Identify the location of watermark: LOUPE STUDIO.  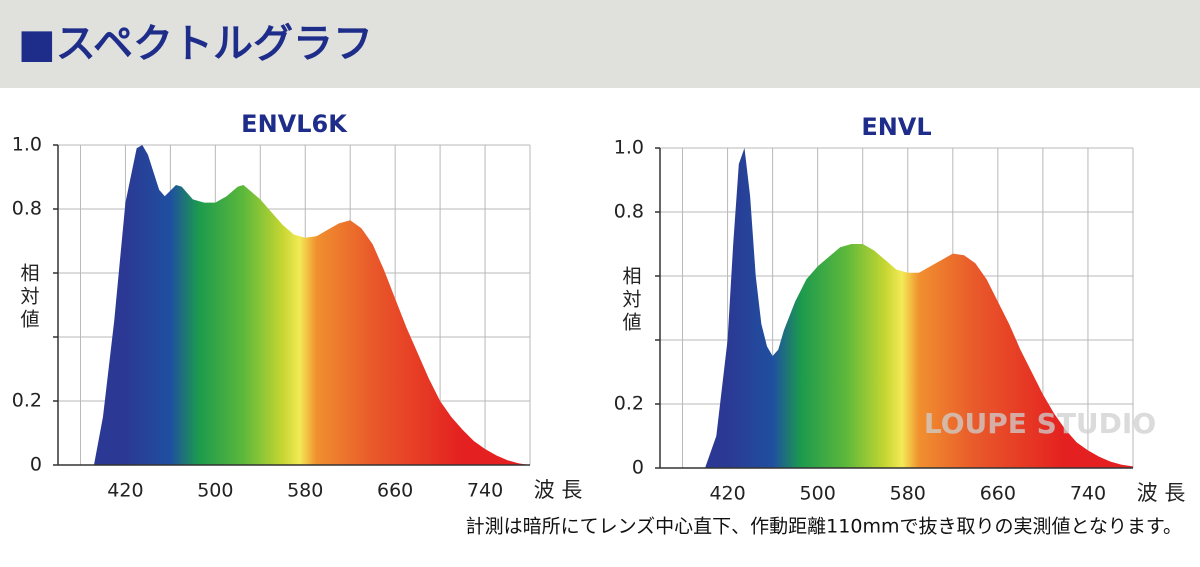
(1040, 423).